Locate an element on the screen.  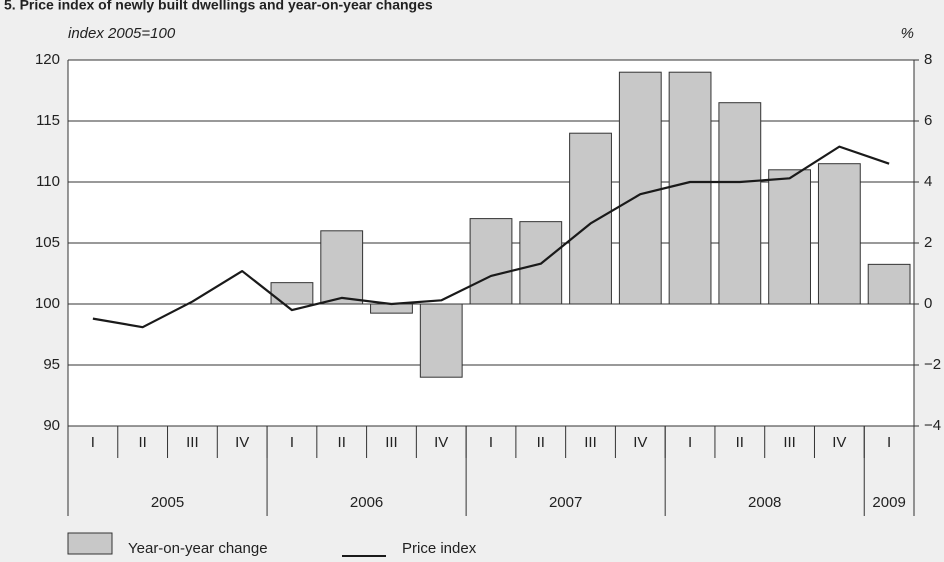
y2-tick-label: 6 is located at coordinates (928, 120).